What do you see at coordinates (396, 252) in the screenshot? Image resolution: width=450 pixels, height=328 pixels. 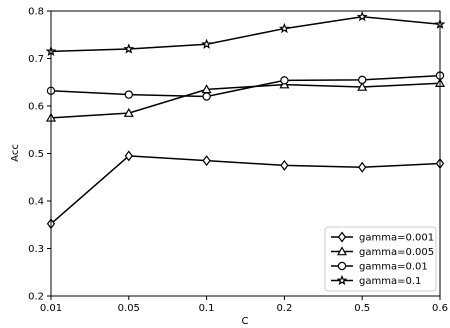 I see `legend-label-gamma-0-005: gamma=0.005` at bounding box center [396, 252].